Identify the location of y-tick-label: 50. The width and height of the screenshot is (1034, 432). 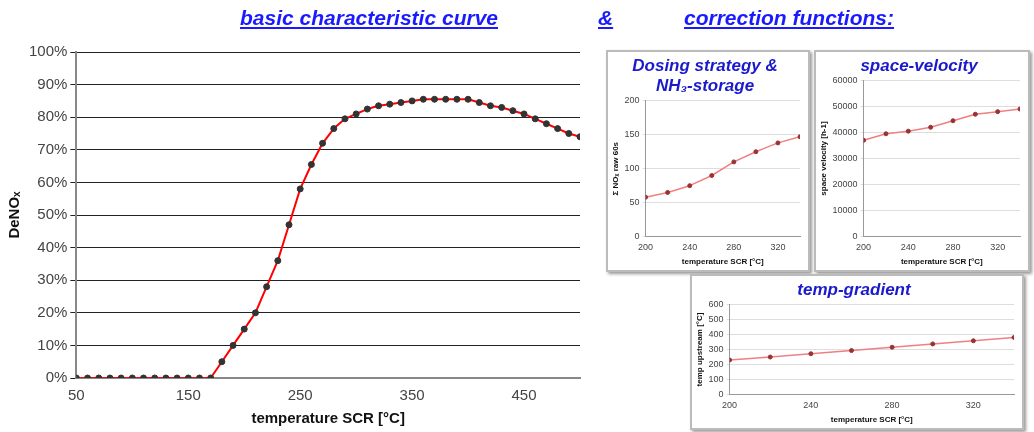
(634, 202).